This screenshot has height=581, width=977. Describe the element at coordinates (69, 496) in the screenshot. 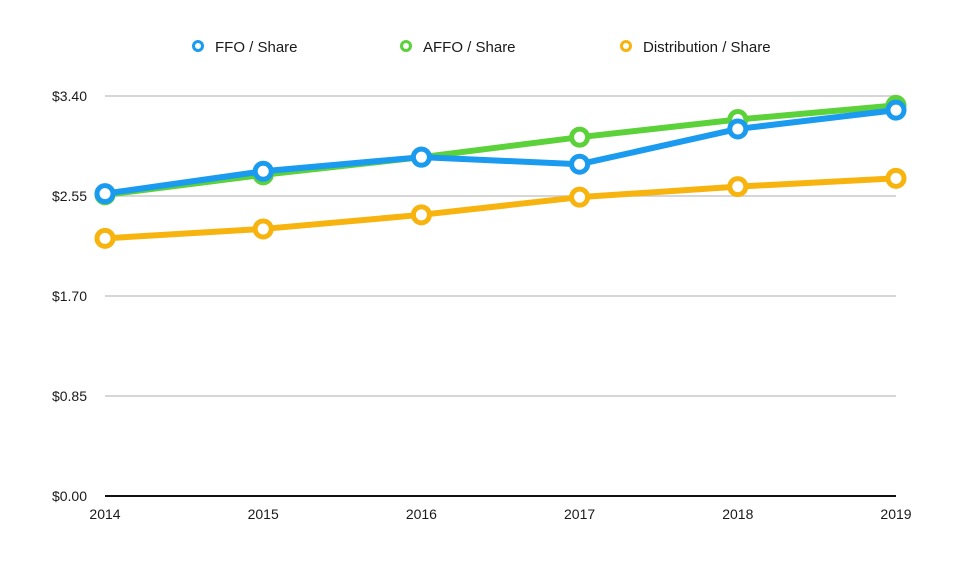

I see `y-tick-label: $0.00` at that location.